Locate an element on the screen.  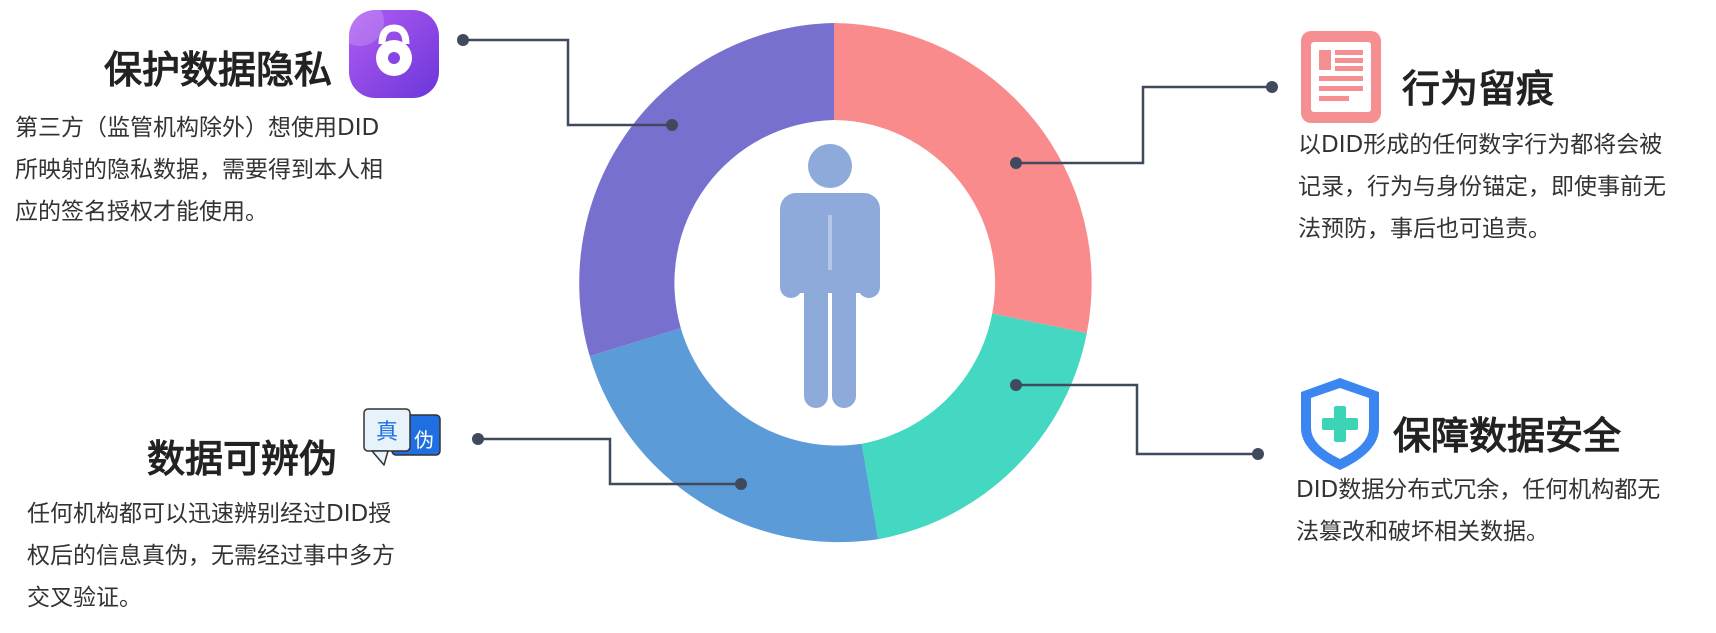
feature-security-title: 保障数据安全 is located at coordinates (1507, 436).